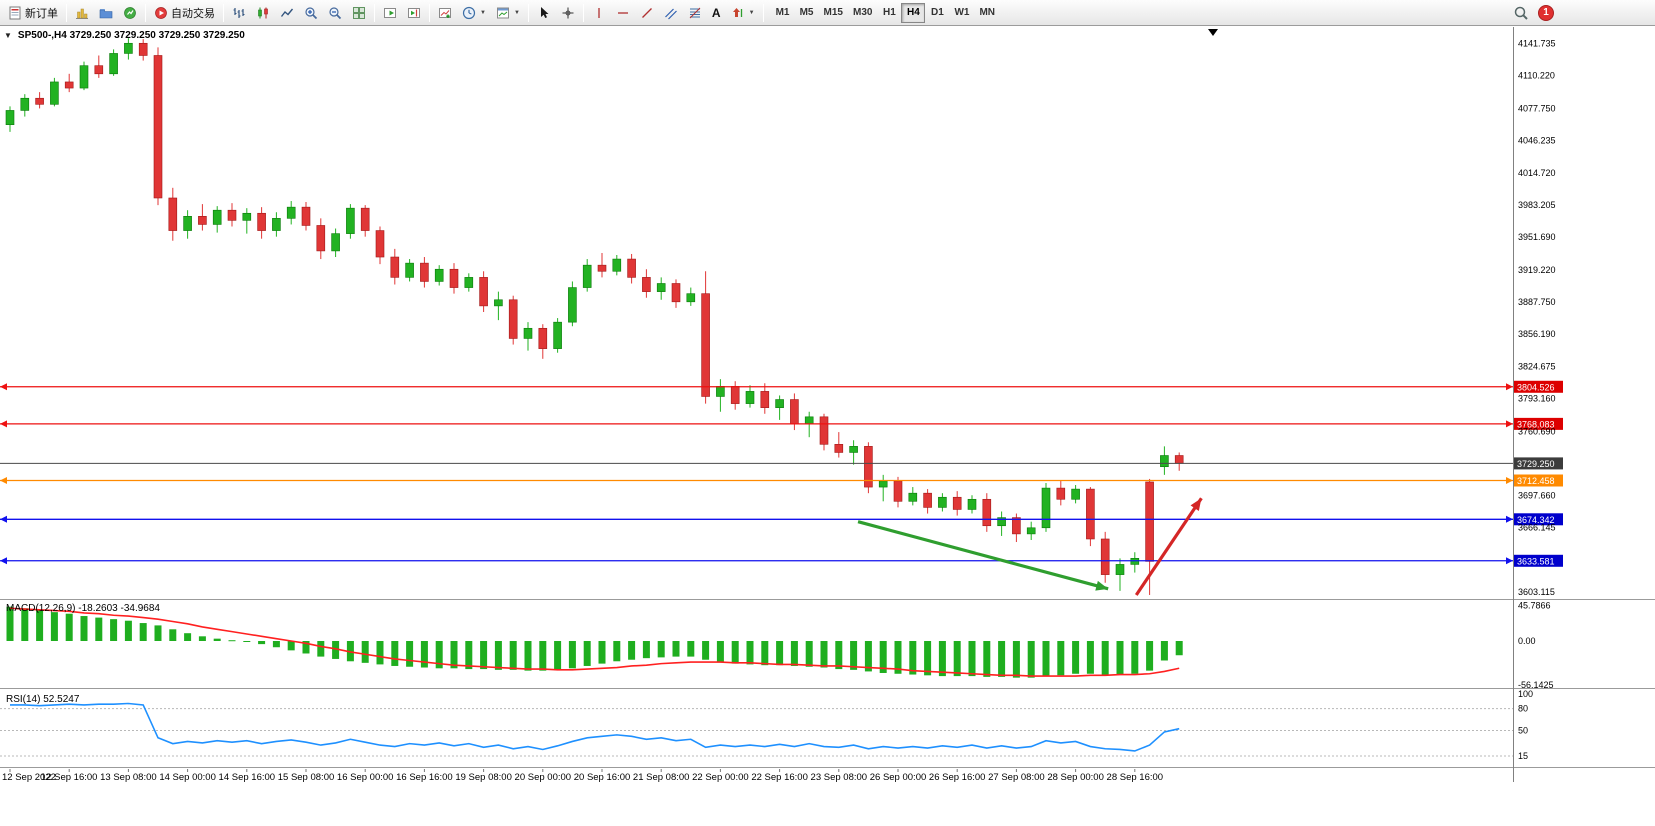  Describe the element at coordinates (516, 12) in the screenshot. I see `dropdown-caret-icon: ▼` at that location.